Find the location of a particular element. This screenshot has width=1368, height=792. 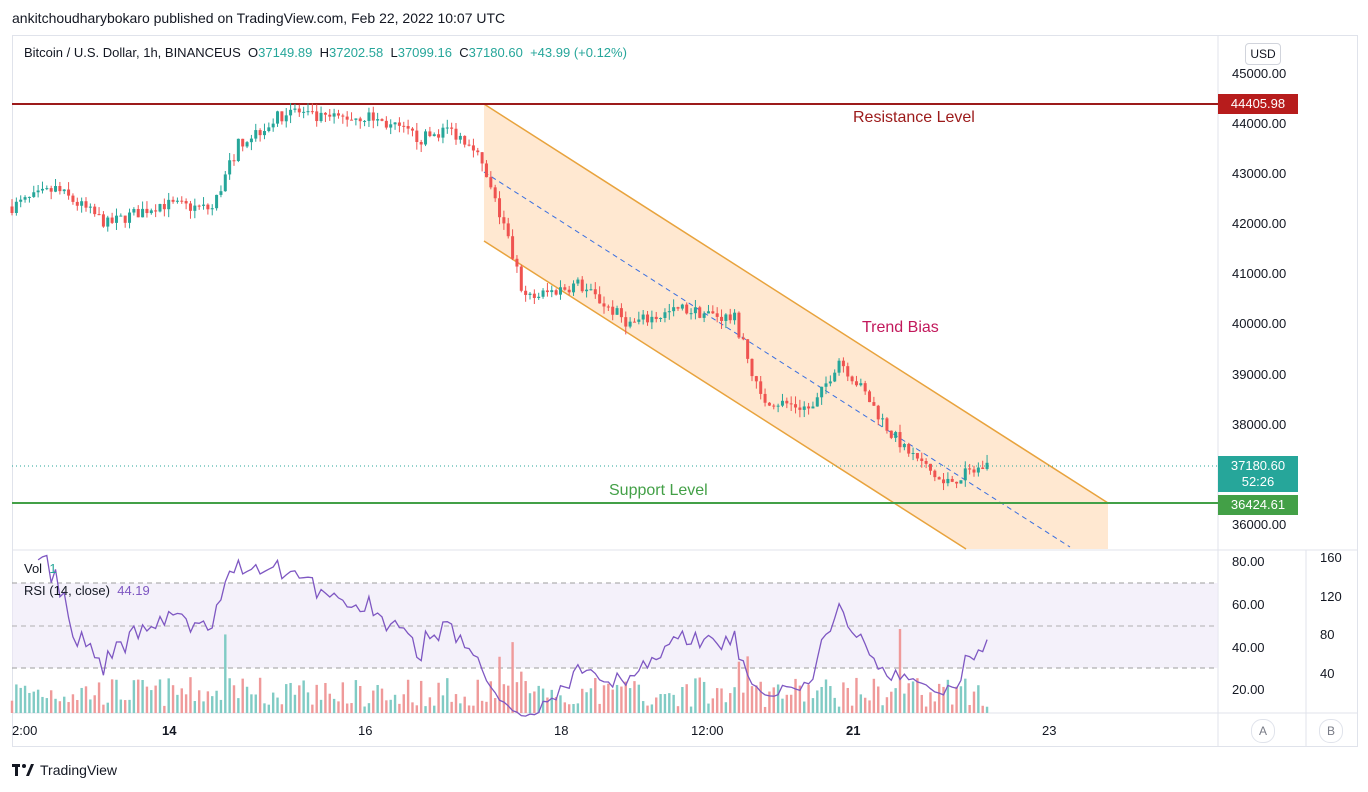

price-tick: 44000.00 is located at coordinates (1259, 123).